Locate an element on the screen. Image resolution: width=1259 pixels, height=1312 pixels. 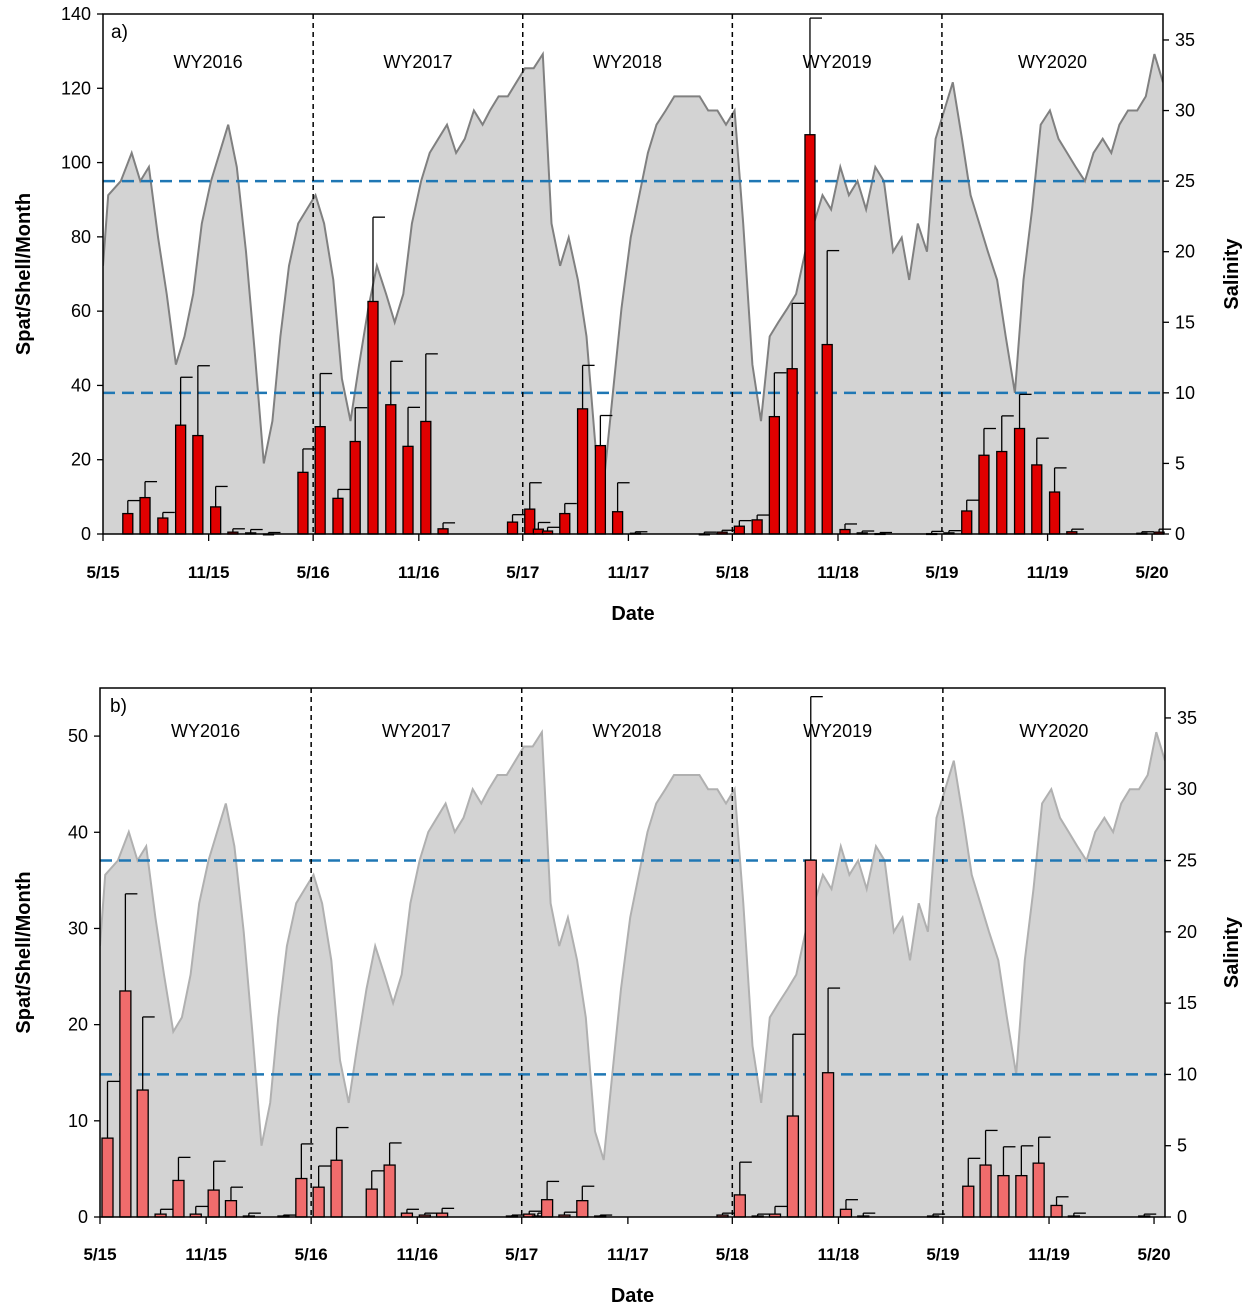
x-tick-label: 5/18 is located at coordinates (732, 1254).